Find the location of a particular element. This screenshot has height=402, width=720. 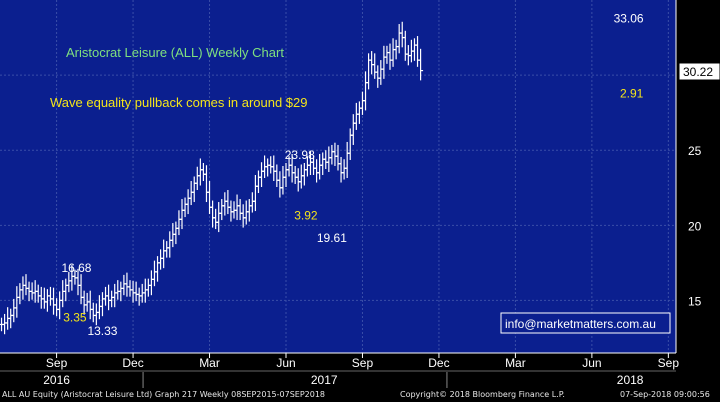

price-annotation: 33.06 is located at coordinates (629, 19).